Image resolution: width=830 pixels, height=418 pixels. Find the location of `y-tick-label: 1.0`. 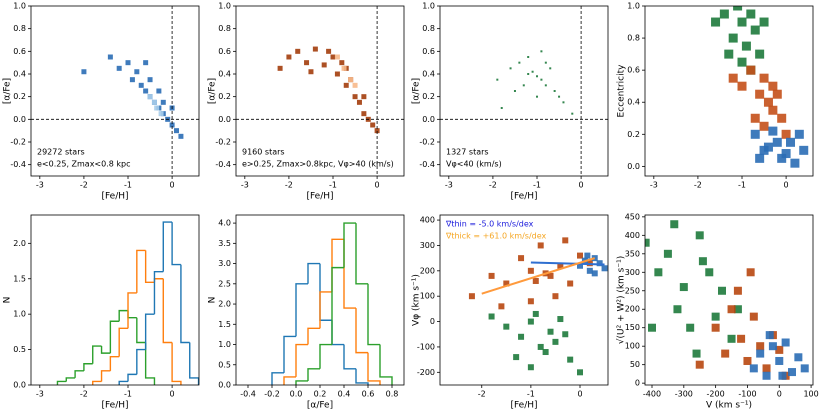

y-tick-label: 1.0 is located at coordinates (19, 314).